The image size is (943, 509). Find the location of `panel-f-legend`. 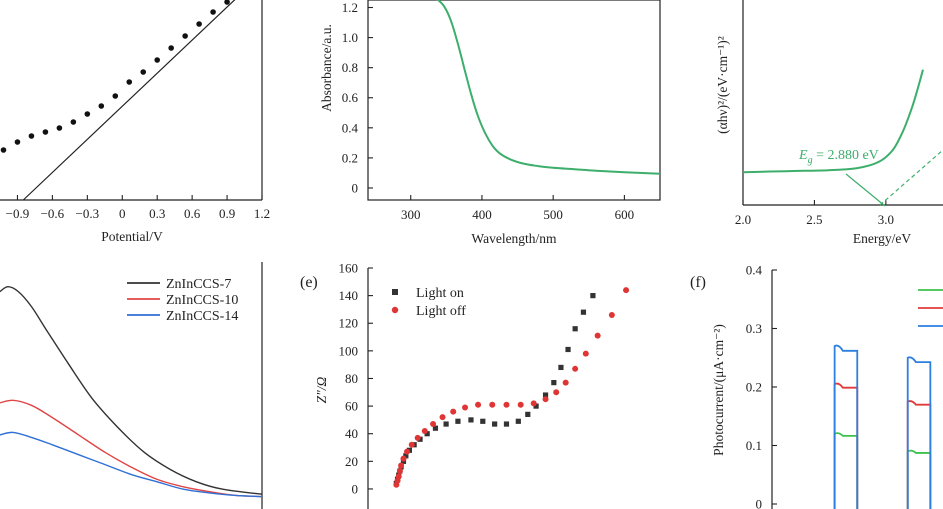

panel-f-legend is located at coordinates (930, 308).